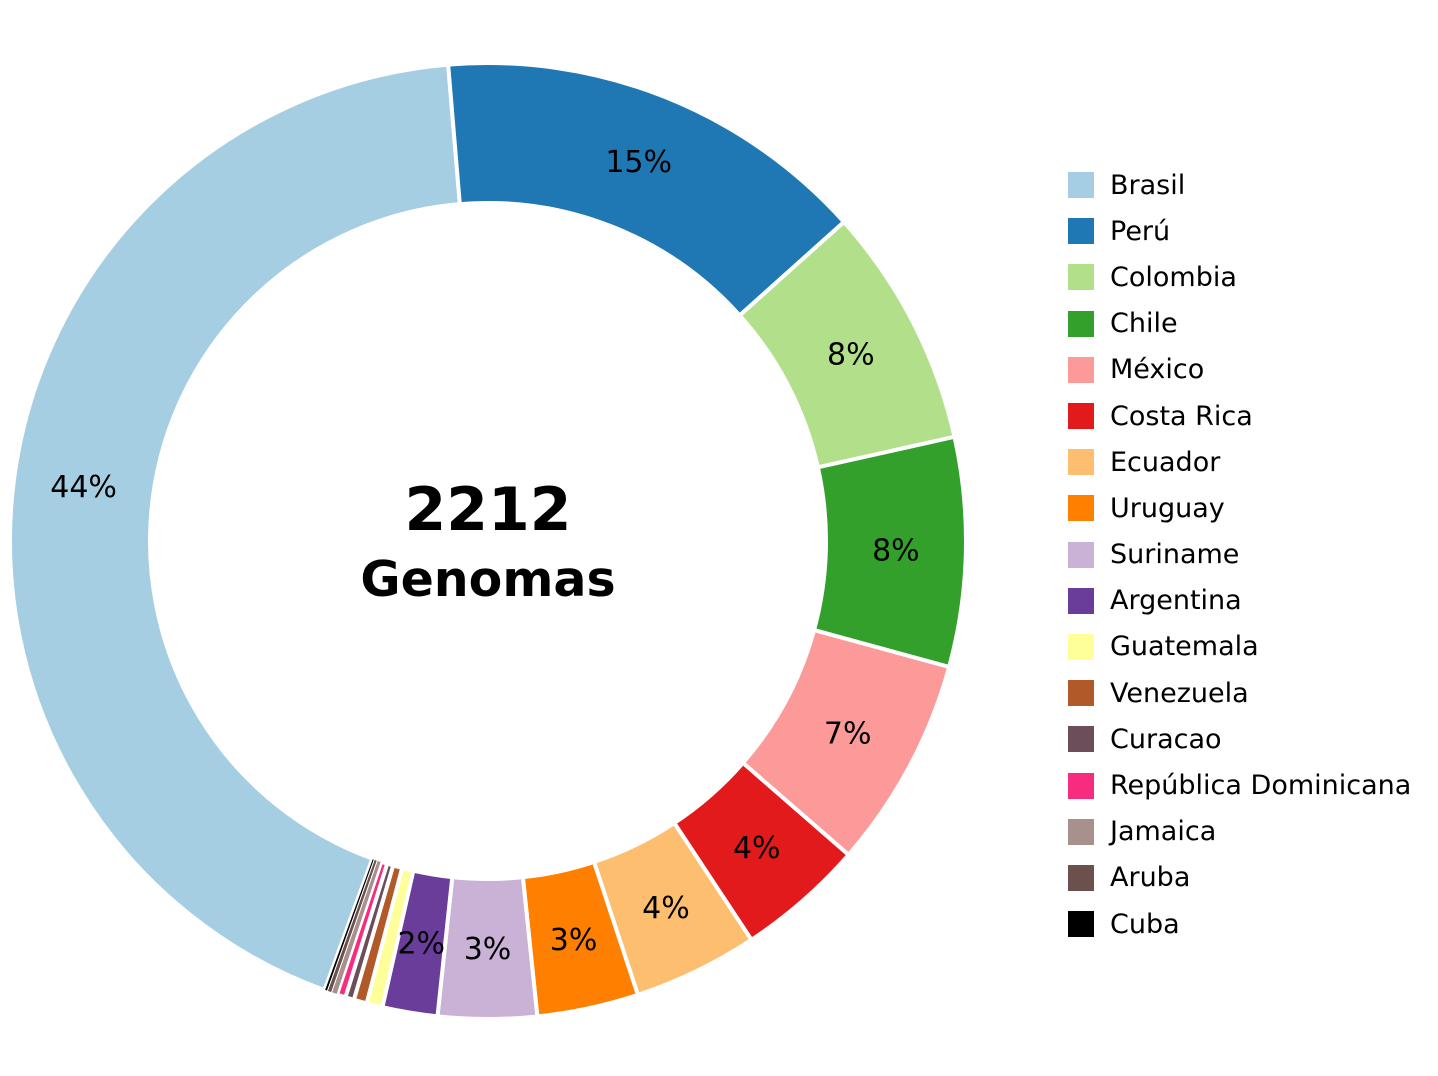 The width and height of the screenshot is (1438, 1076). What do you see at coordinates (349, 924) in the screenshot?
I see `slice-cuba` at bounding box center [349, 924].